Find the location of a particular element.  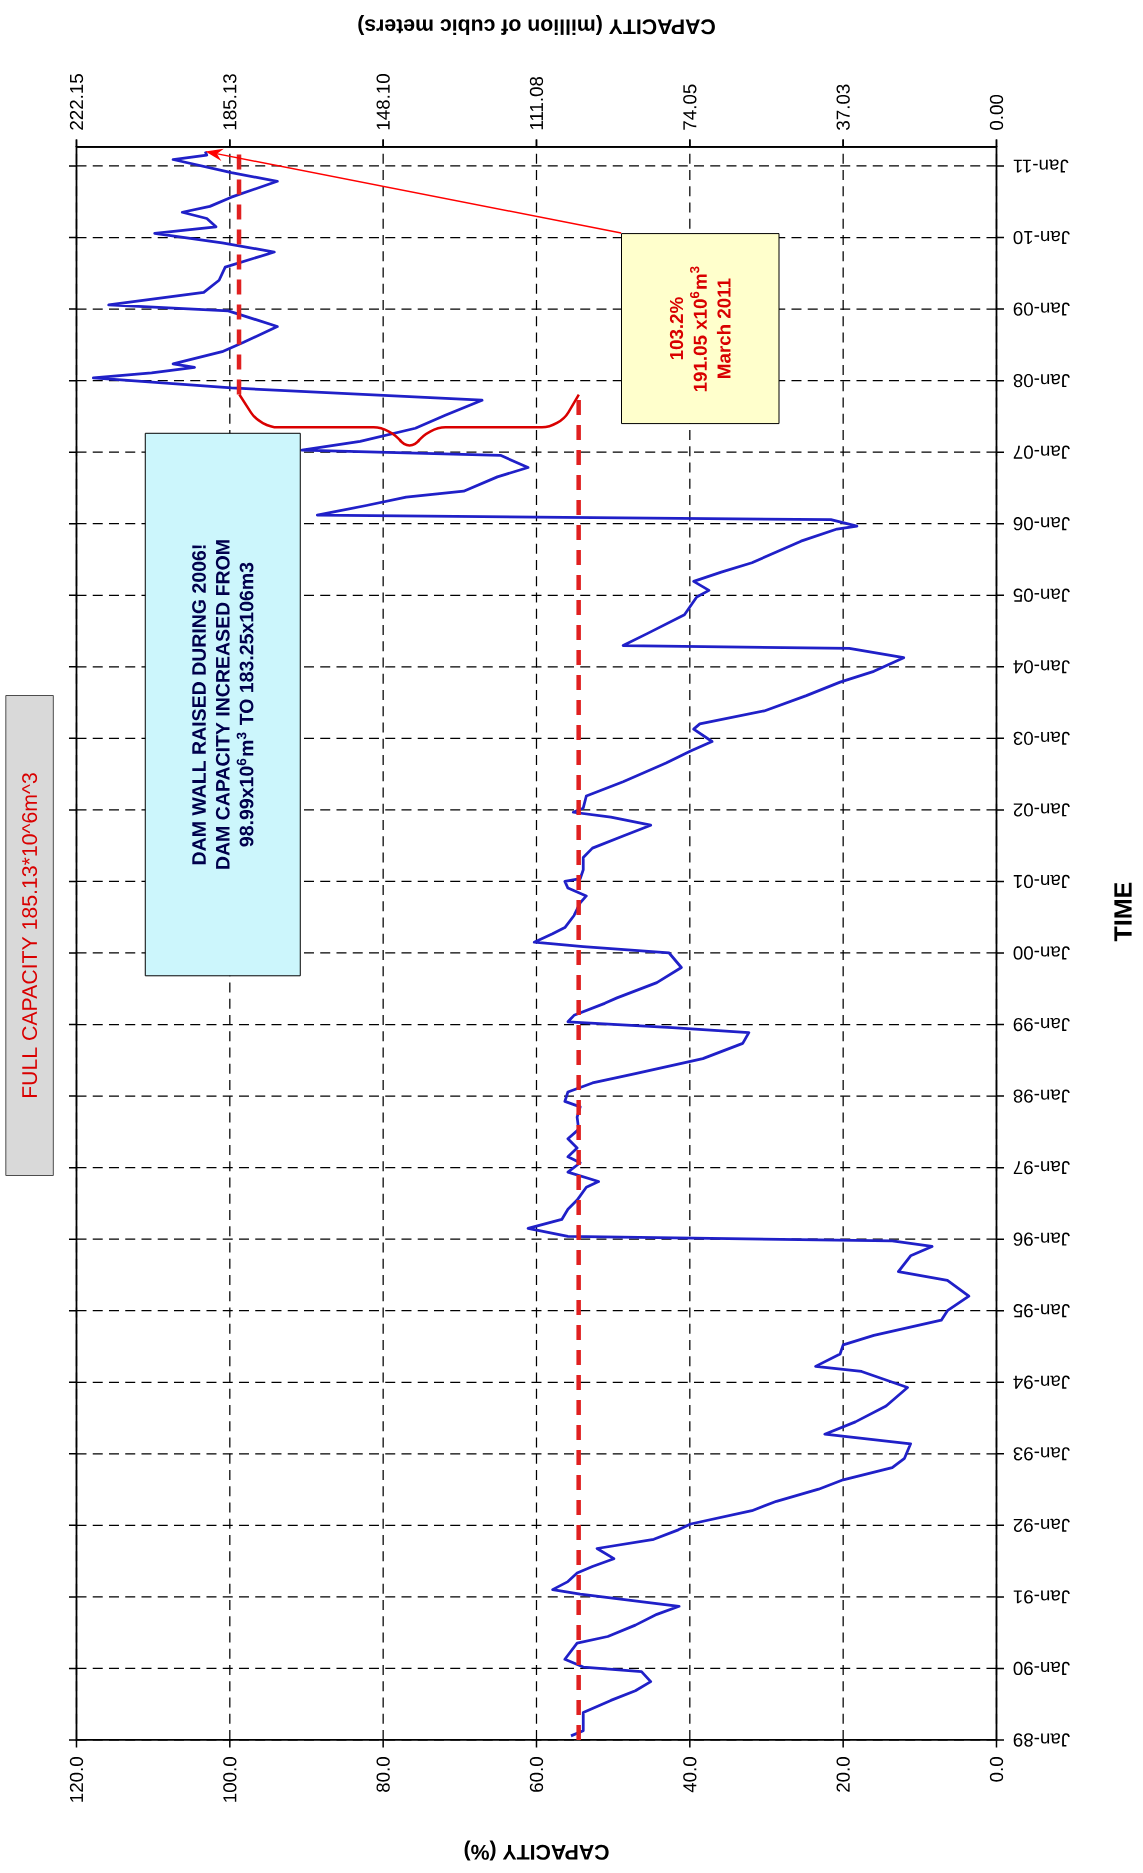

y-tick-label: Jan-93 is located at coordinates (1041, 1454).